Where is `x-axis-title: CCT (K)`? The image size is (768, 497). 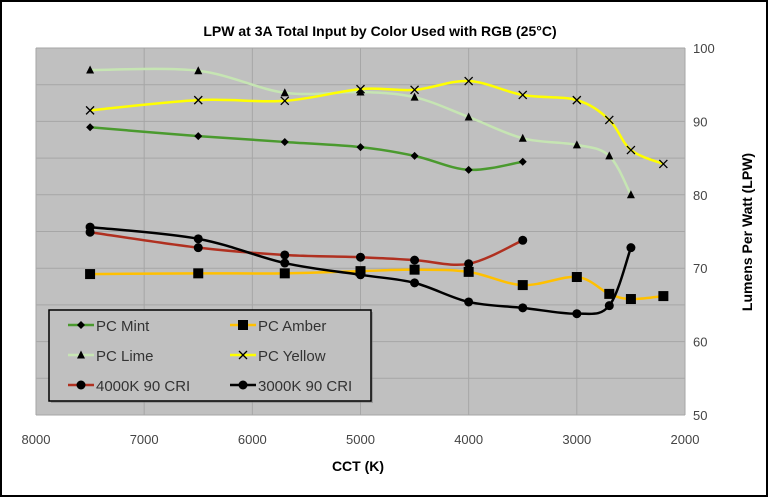
x-axis-title: CCT (K) is located at coordinates (358, 466).